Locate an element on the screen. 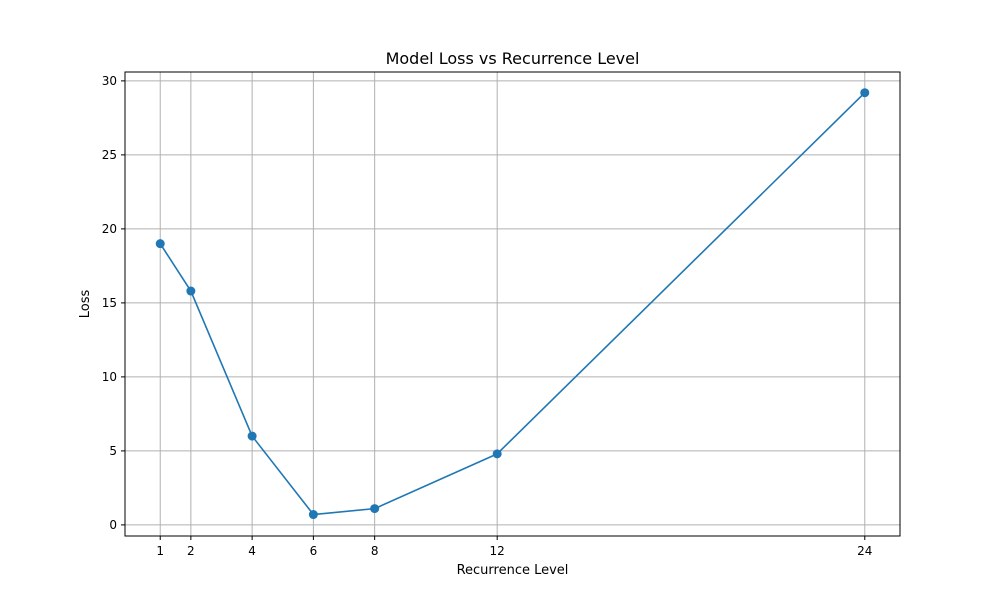 The height and width of the screenshot is (600, 1000). y-tick-label: 15 is located at coordinates (109, 303).